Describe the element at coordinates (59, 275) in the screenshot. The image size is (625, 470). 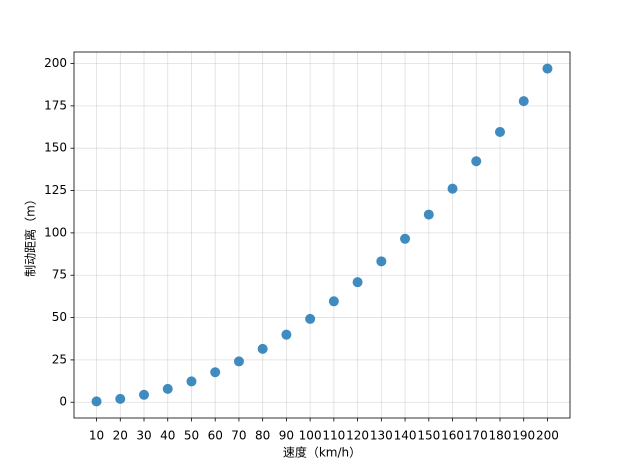
I see `y-tick-label: 75` at that location.